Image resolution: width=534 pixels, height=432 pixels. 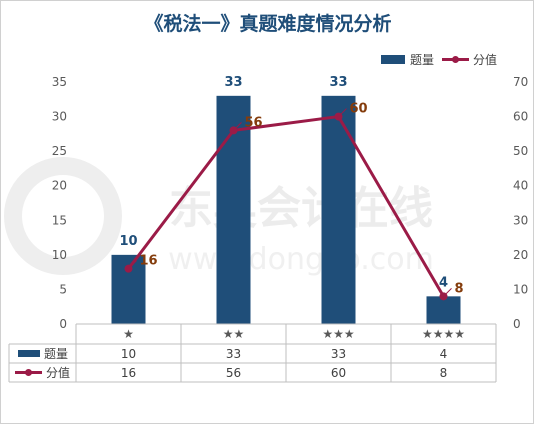 What do you see at coordinates (338, 373) in the screenshot?
I see `table-cell-line: 60` at bounding box center [338, 373].